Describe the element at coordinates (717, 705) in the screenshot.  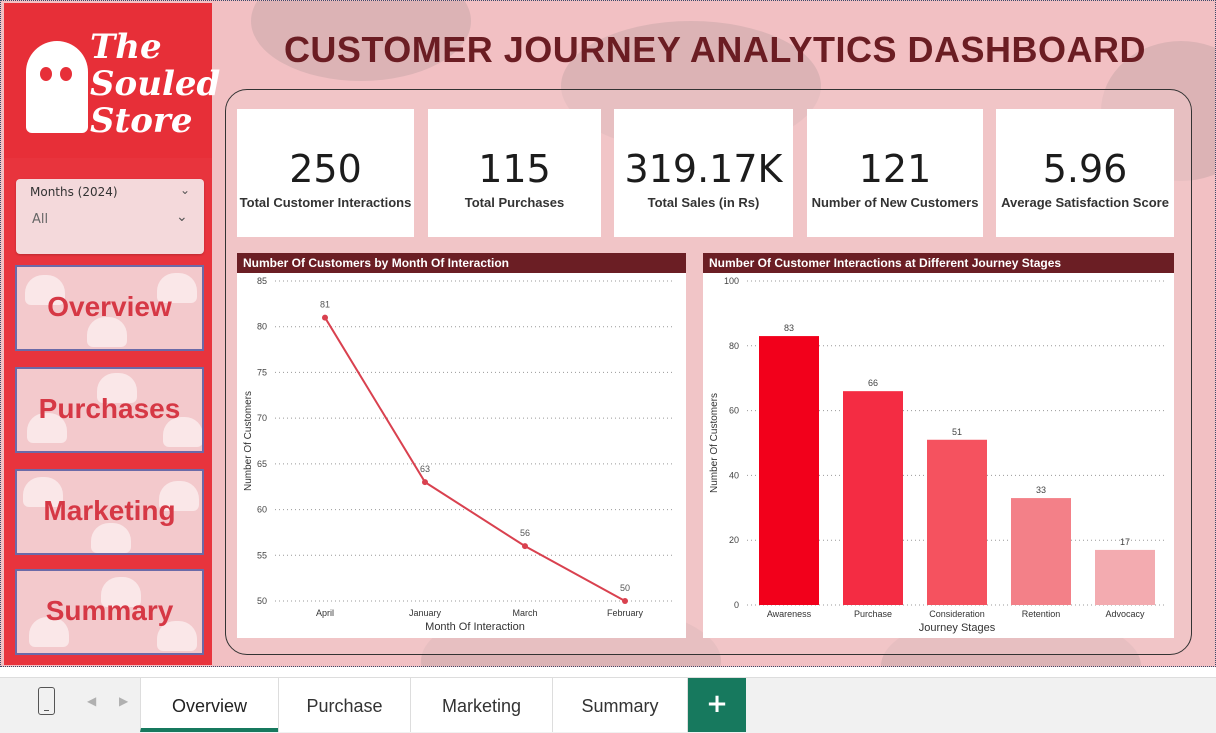
I see `add-page-button: +` at that location.